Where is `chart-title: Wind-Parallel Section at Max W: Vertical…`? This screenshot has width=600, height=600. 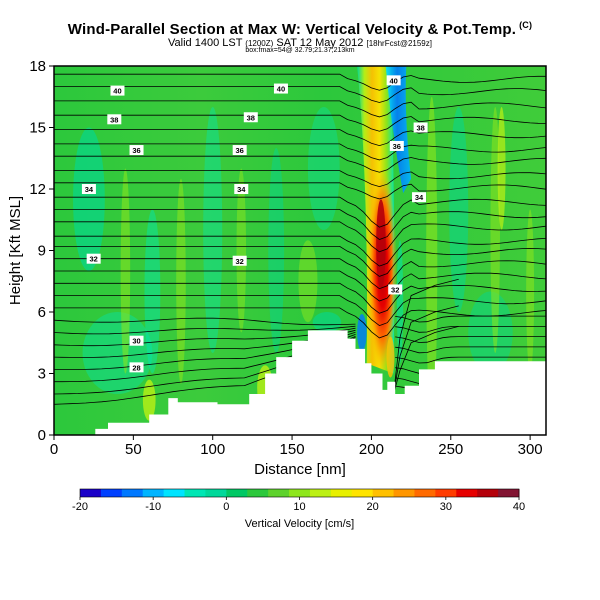 chart-title: Wind-Parallel Section at Max W: Vertical… is located at coordinates (300, 29).